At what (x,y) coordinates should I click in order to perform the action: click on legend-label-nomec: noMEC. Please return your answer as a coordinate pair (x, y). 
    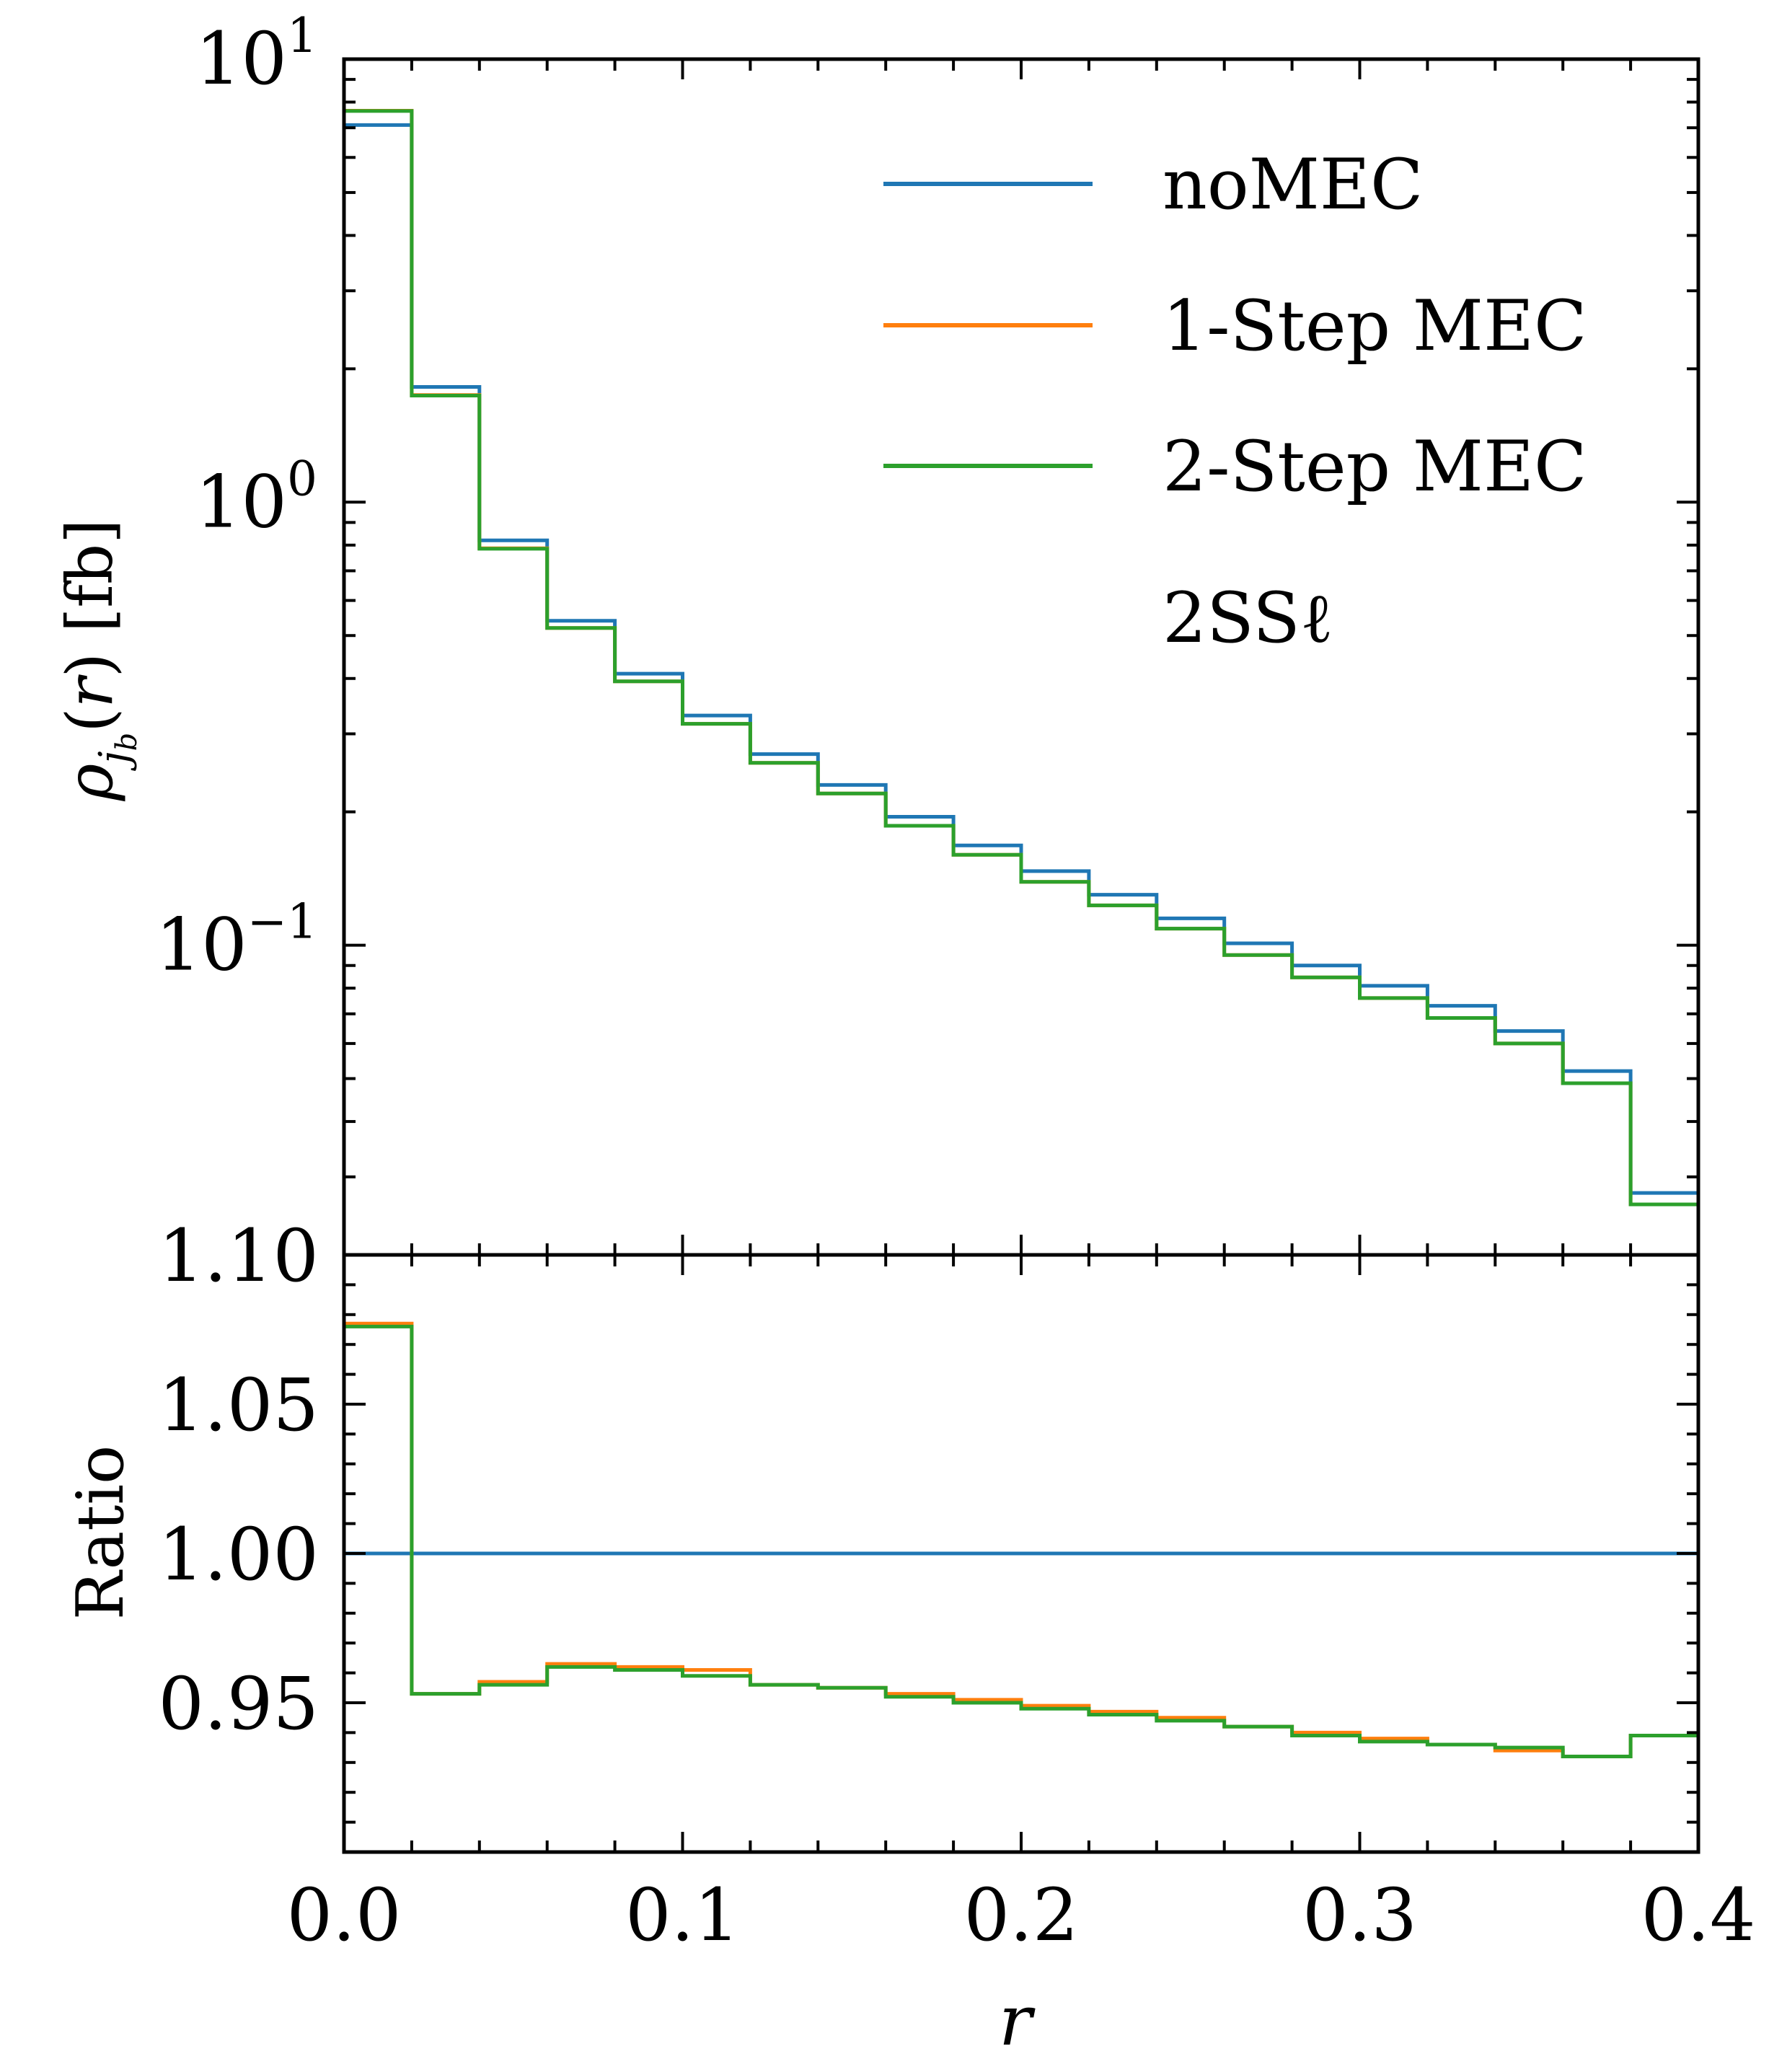
    Looking at the image, I should click on (1293, 184).